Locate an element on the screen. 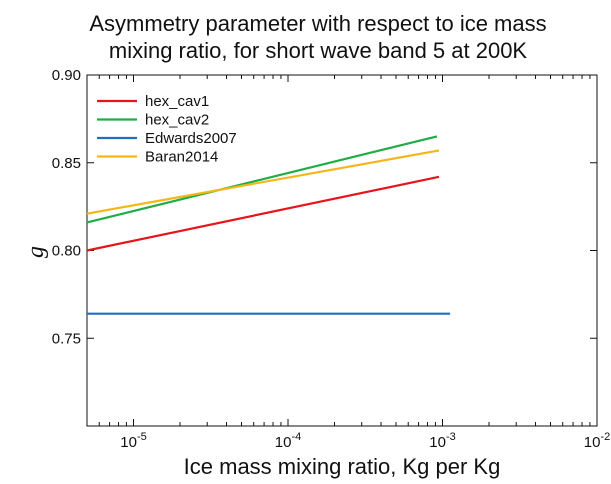 The image size is (611, 484). series-line-hex-cav2 is located at coordinates (262, 179).